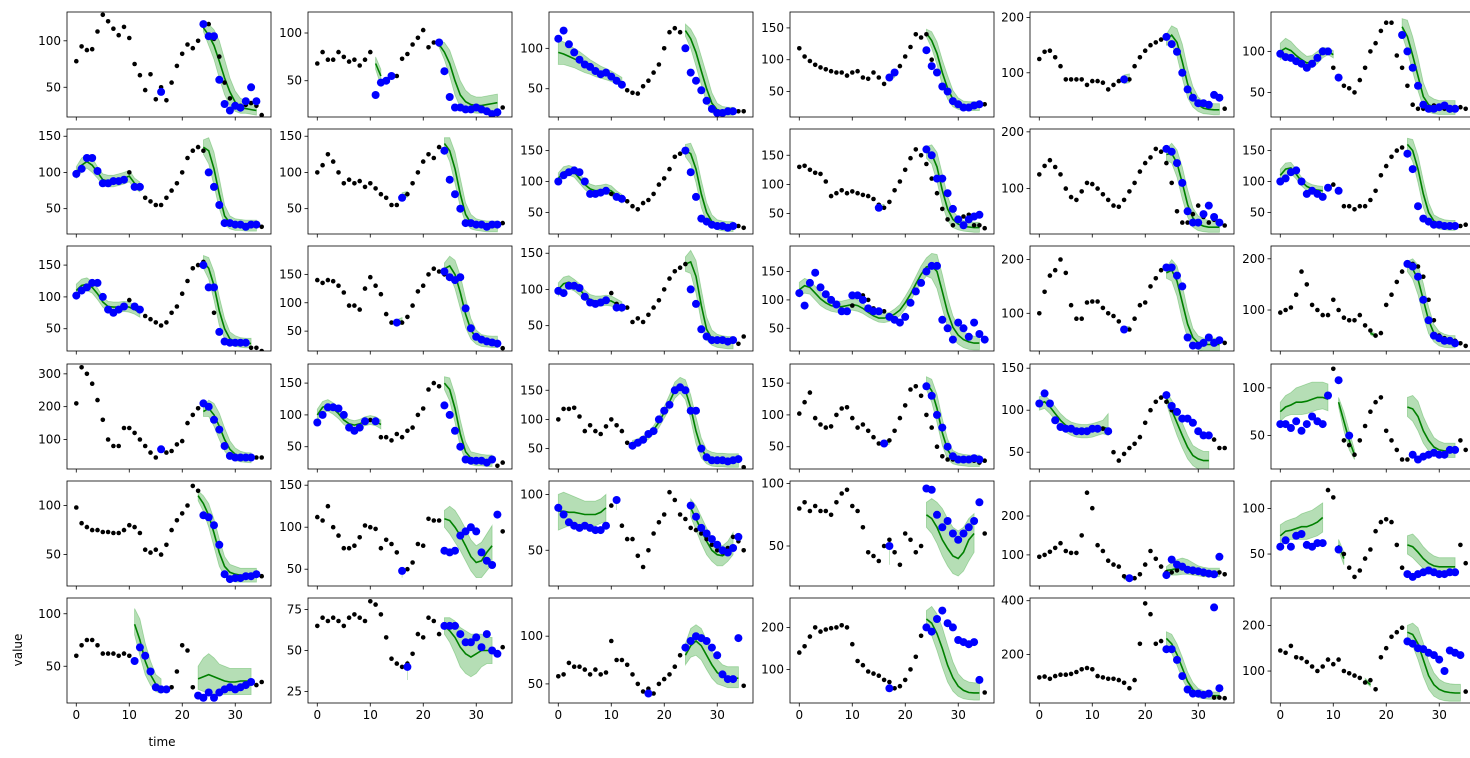  I want to click on confidence-band, so click(1431, 426).